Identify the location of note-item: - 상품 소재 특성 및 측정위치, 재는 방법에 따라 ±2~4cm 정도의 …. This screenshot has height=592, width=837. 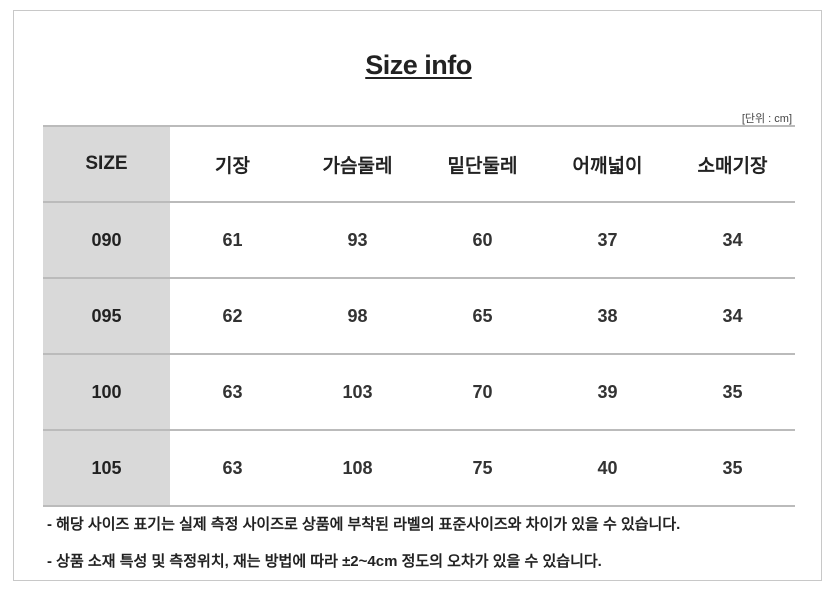
(324, 561).